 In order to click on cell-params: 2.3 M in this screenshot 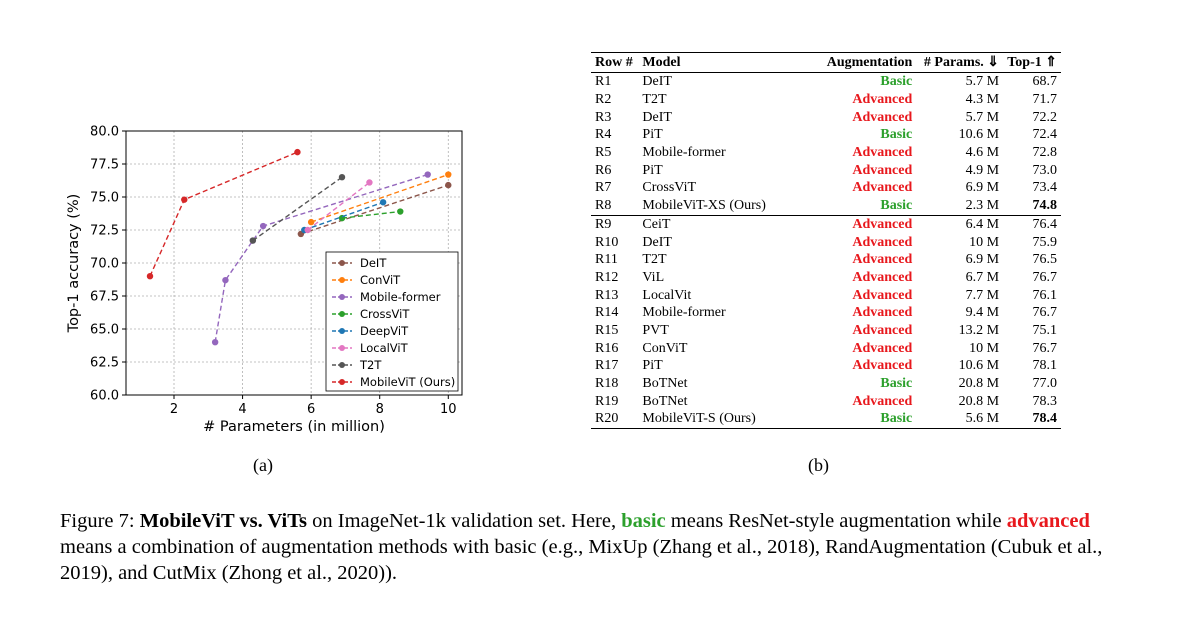, I will do `click(982, 206)`.